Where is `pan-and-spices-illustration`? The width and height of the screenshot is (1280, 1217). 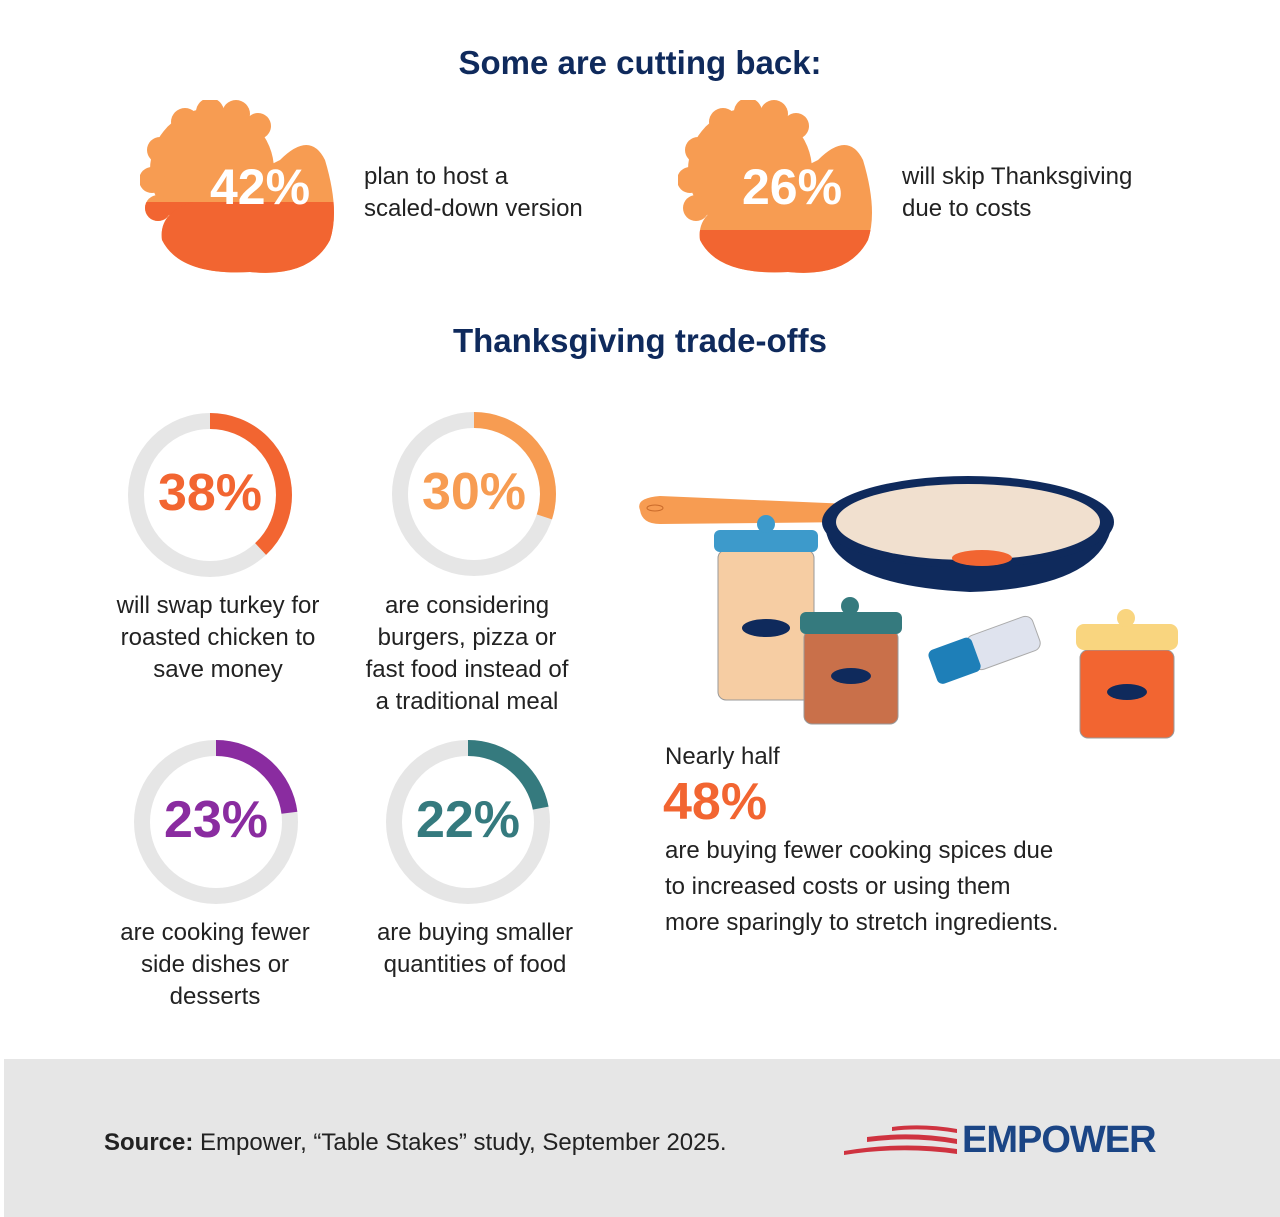
pan-and-spices-illustration is located at coordinates (908, 607).